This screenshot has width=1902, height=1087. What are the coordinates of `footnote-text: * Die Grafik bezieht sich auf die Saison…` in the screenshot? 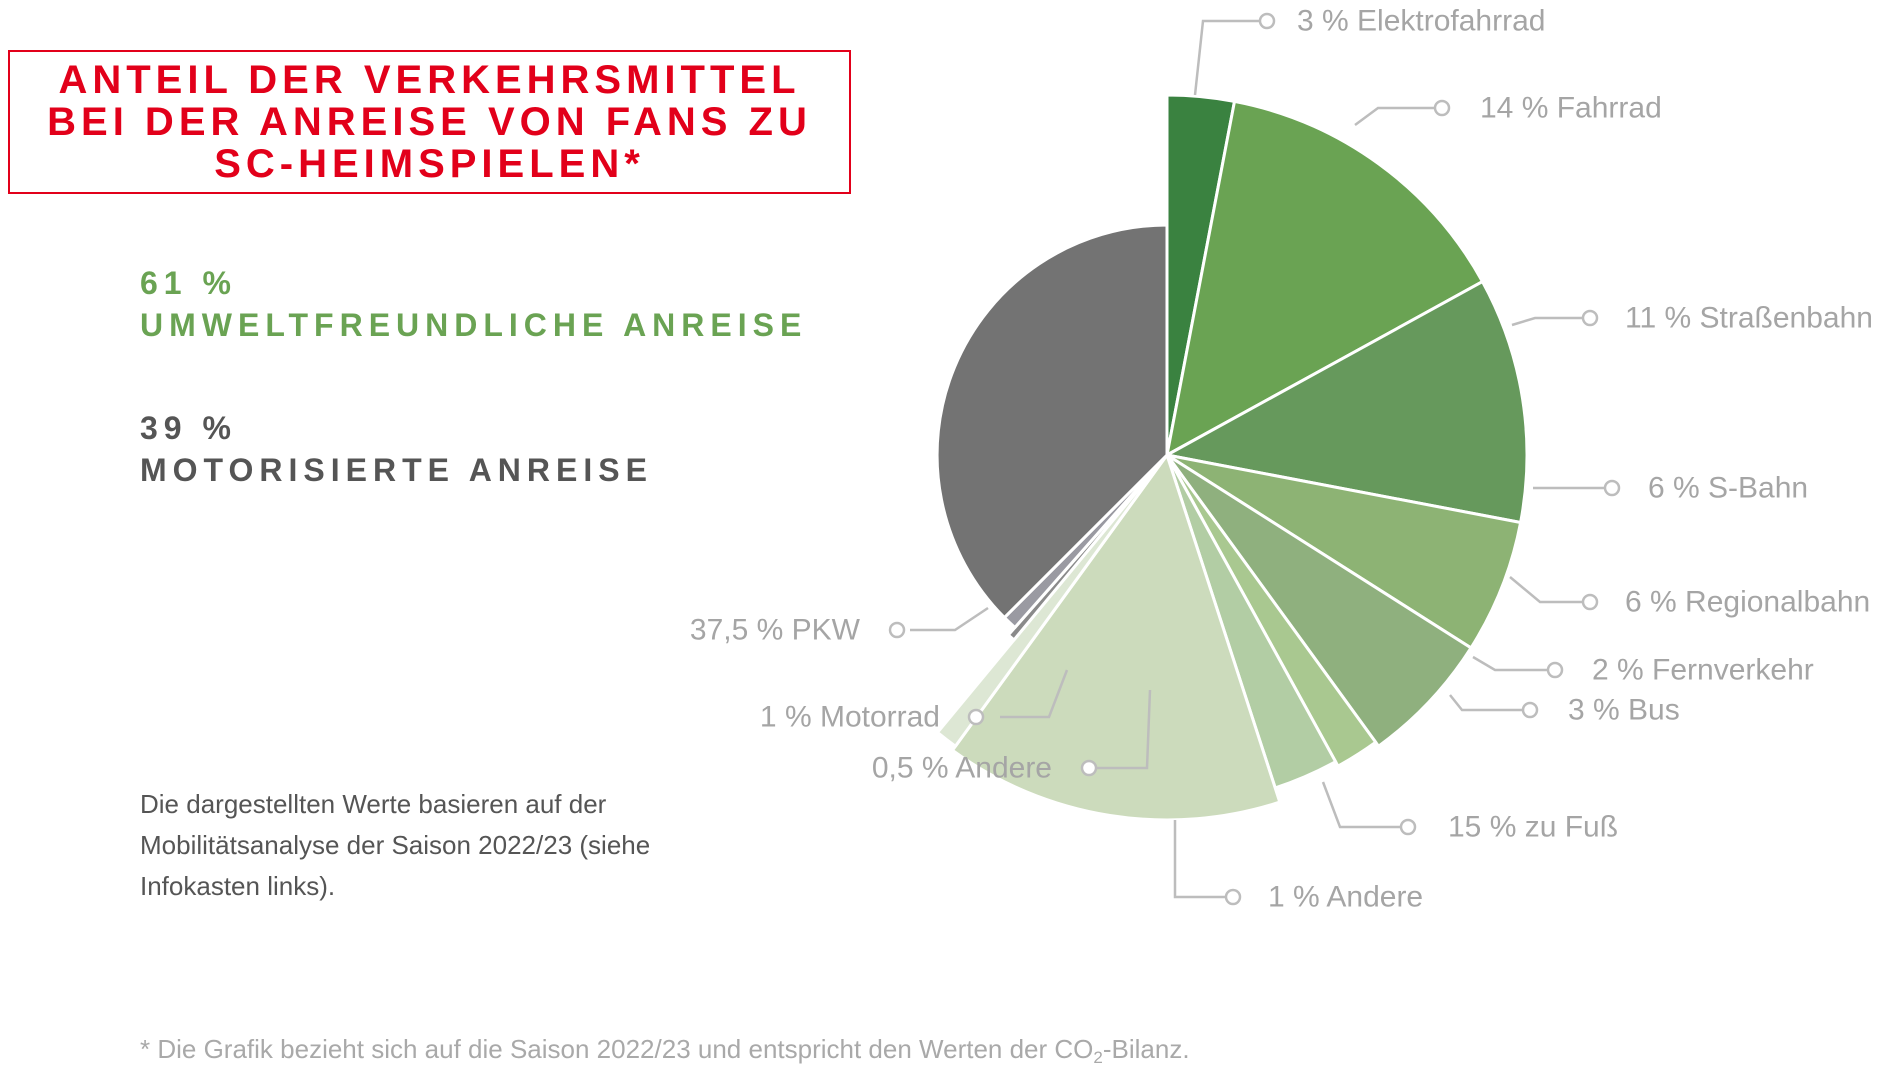 It's located at (617, 1049).